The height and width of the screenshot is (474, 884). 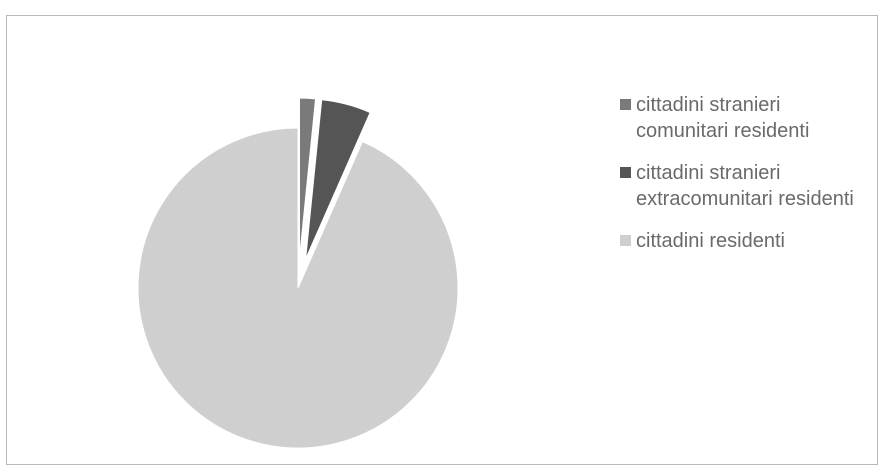 What do you see at coordinates (308, 178) in the screenshot?
I see `pie-slice-comunitari` at bounding box center [308, 178].